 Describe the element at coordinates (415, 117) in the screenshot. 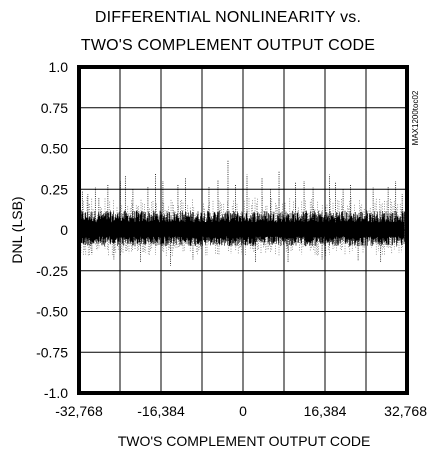

I see `plot-id-label: MAX1200toc02` at that location.